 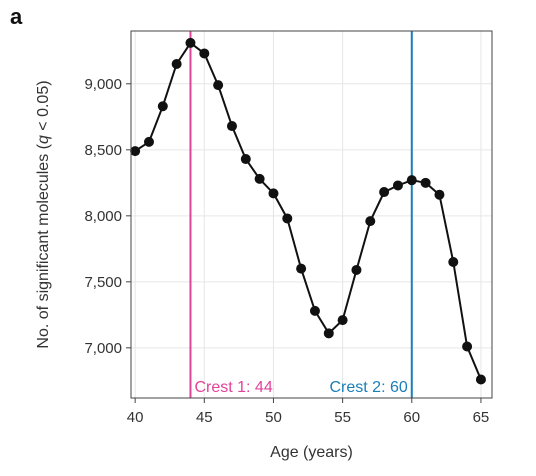 What do you see at coordinates (233, 387) in the screenshot?
I see `crest-label-1: Crest 1: 44` at bounding box center [233, 387].